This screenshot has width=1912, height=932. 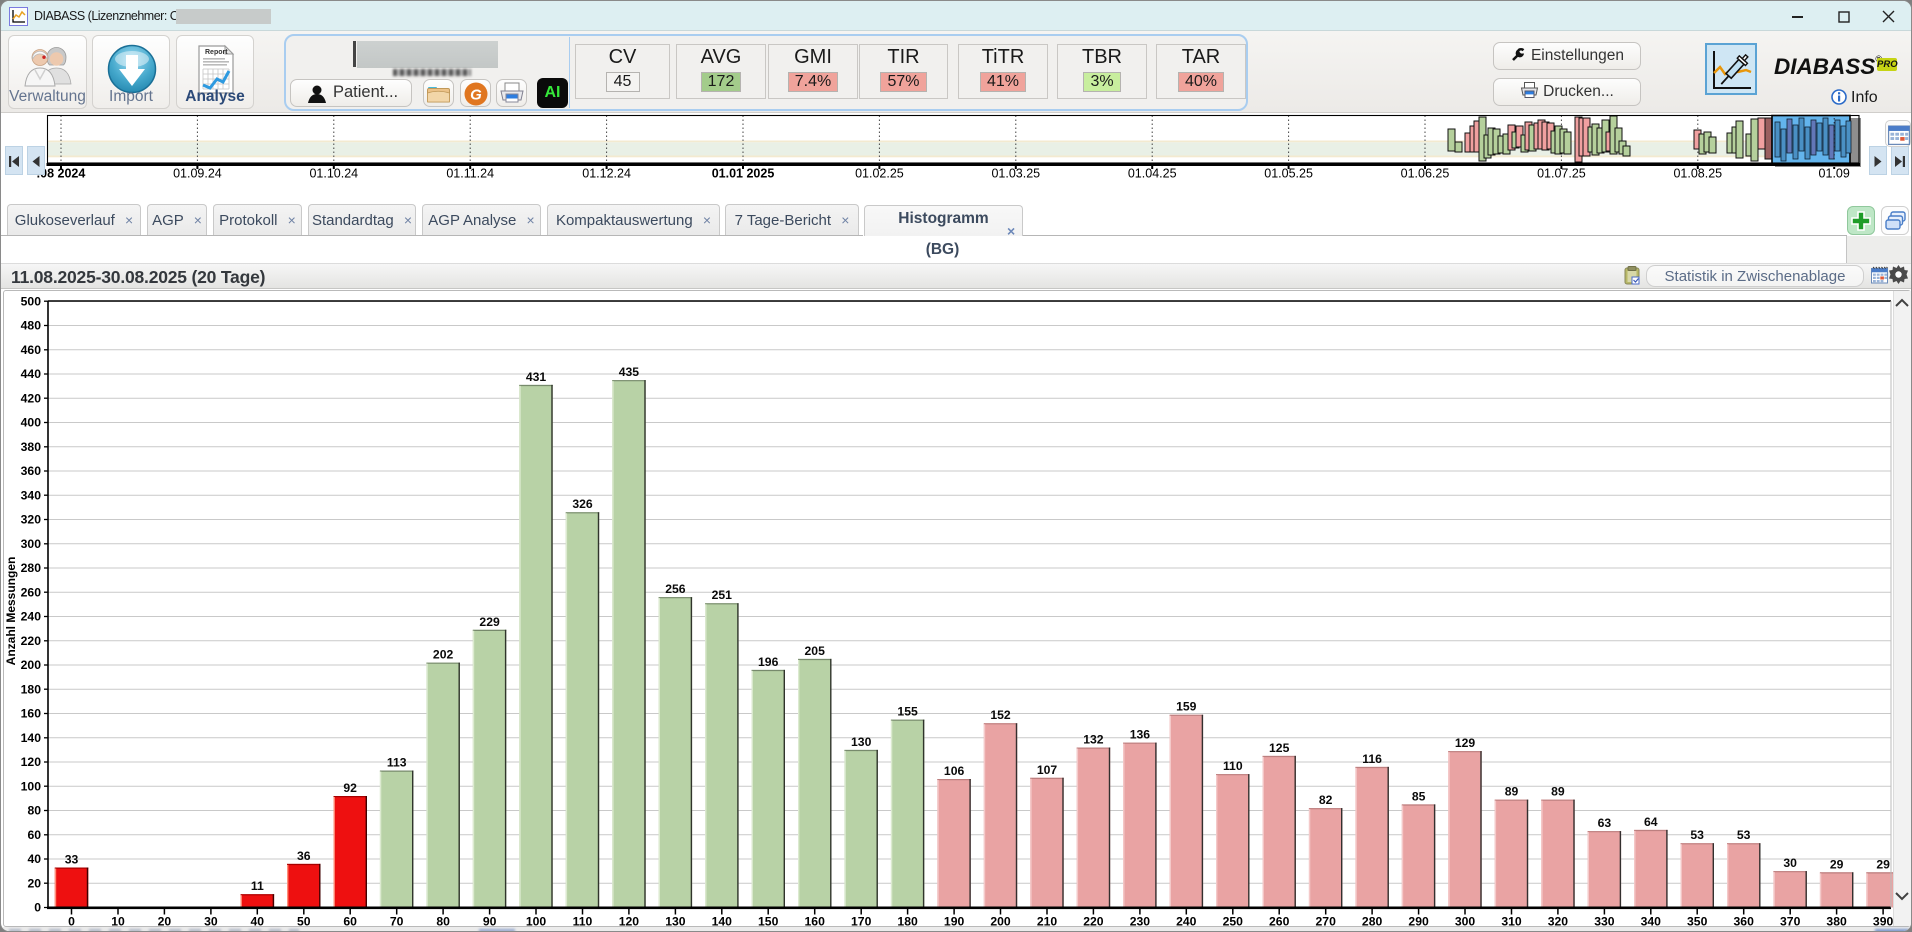 What do you see at coordinates (768, 922) in the screenshot?
I see `svg-text: 150` at bounding box center [768, 922].